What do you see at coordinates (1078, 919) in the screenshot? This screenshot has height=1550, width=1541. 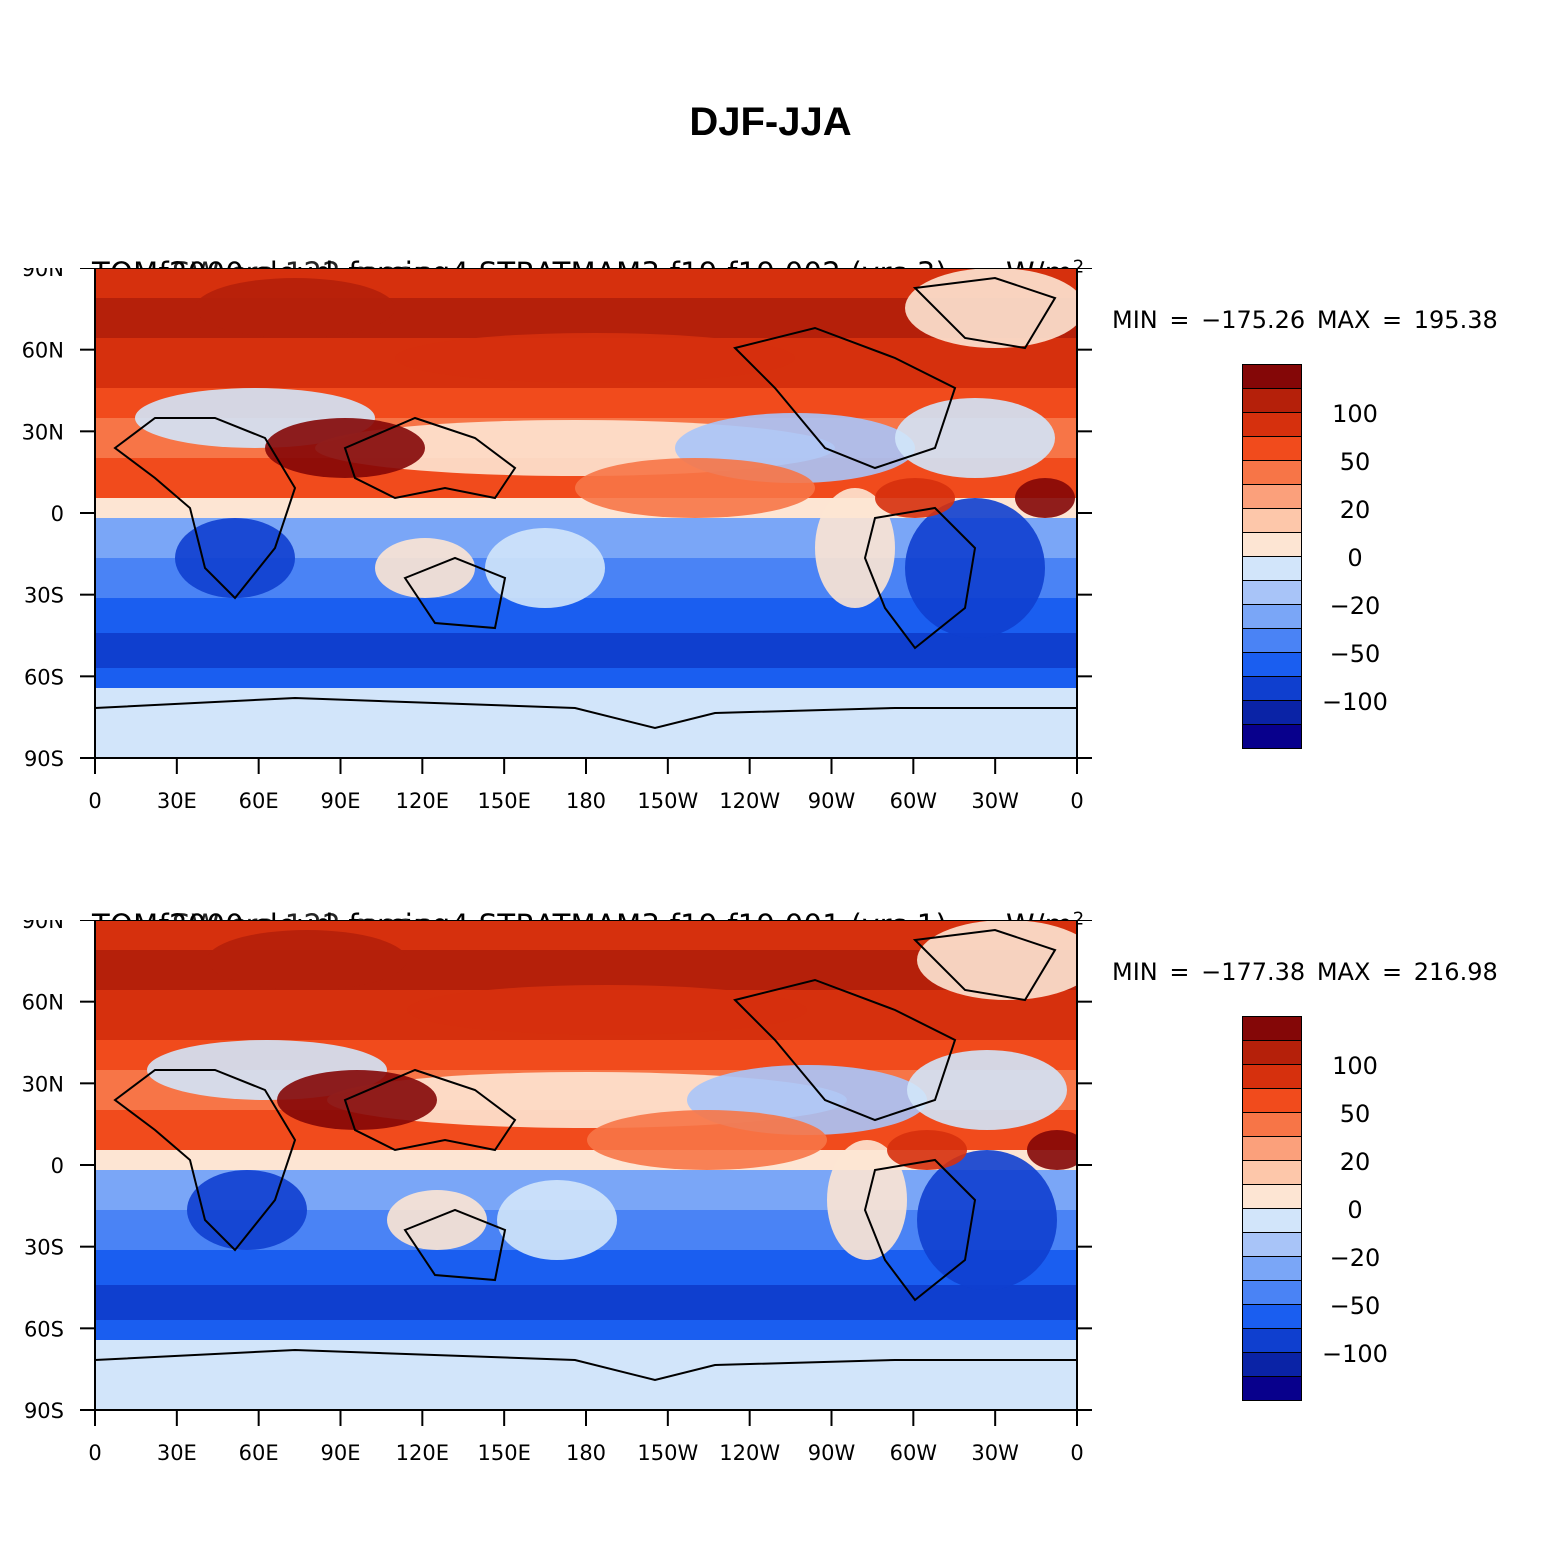 I see `units-superscript: 2` at bounding box center [1078, 919].